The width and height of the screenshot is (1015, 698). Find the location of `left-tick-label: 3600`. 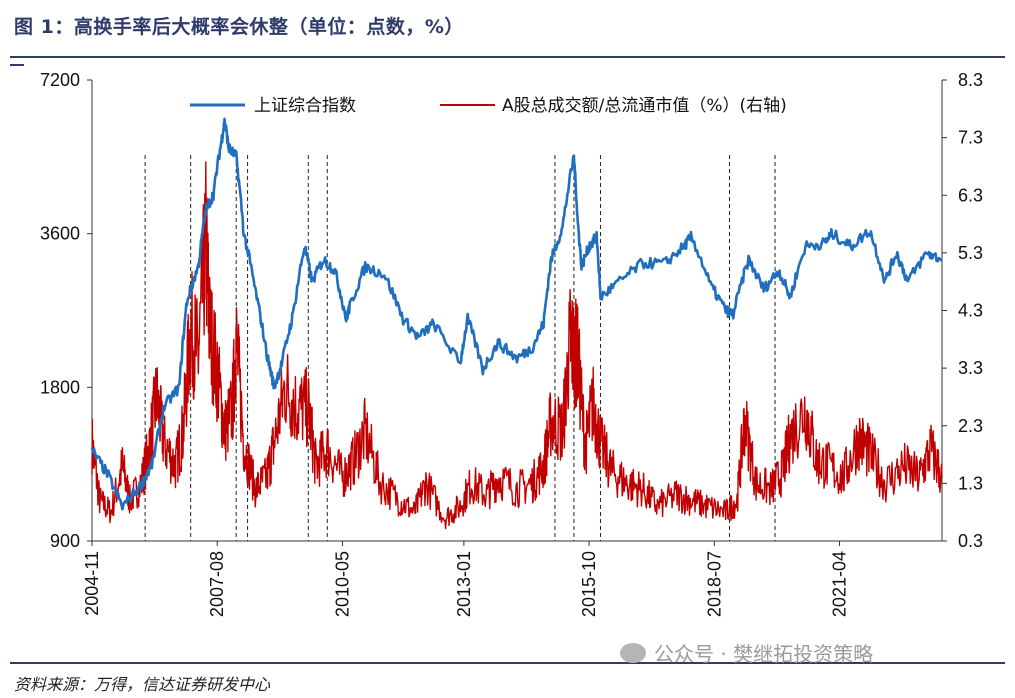

left-tick-label: 3600 is located at coordinates (60, 234).